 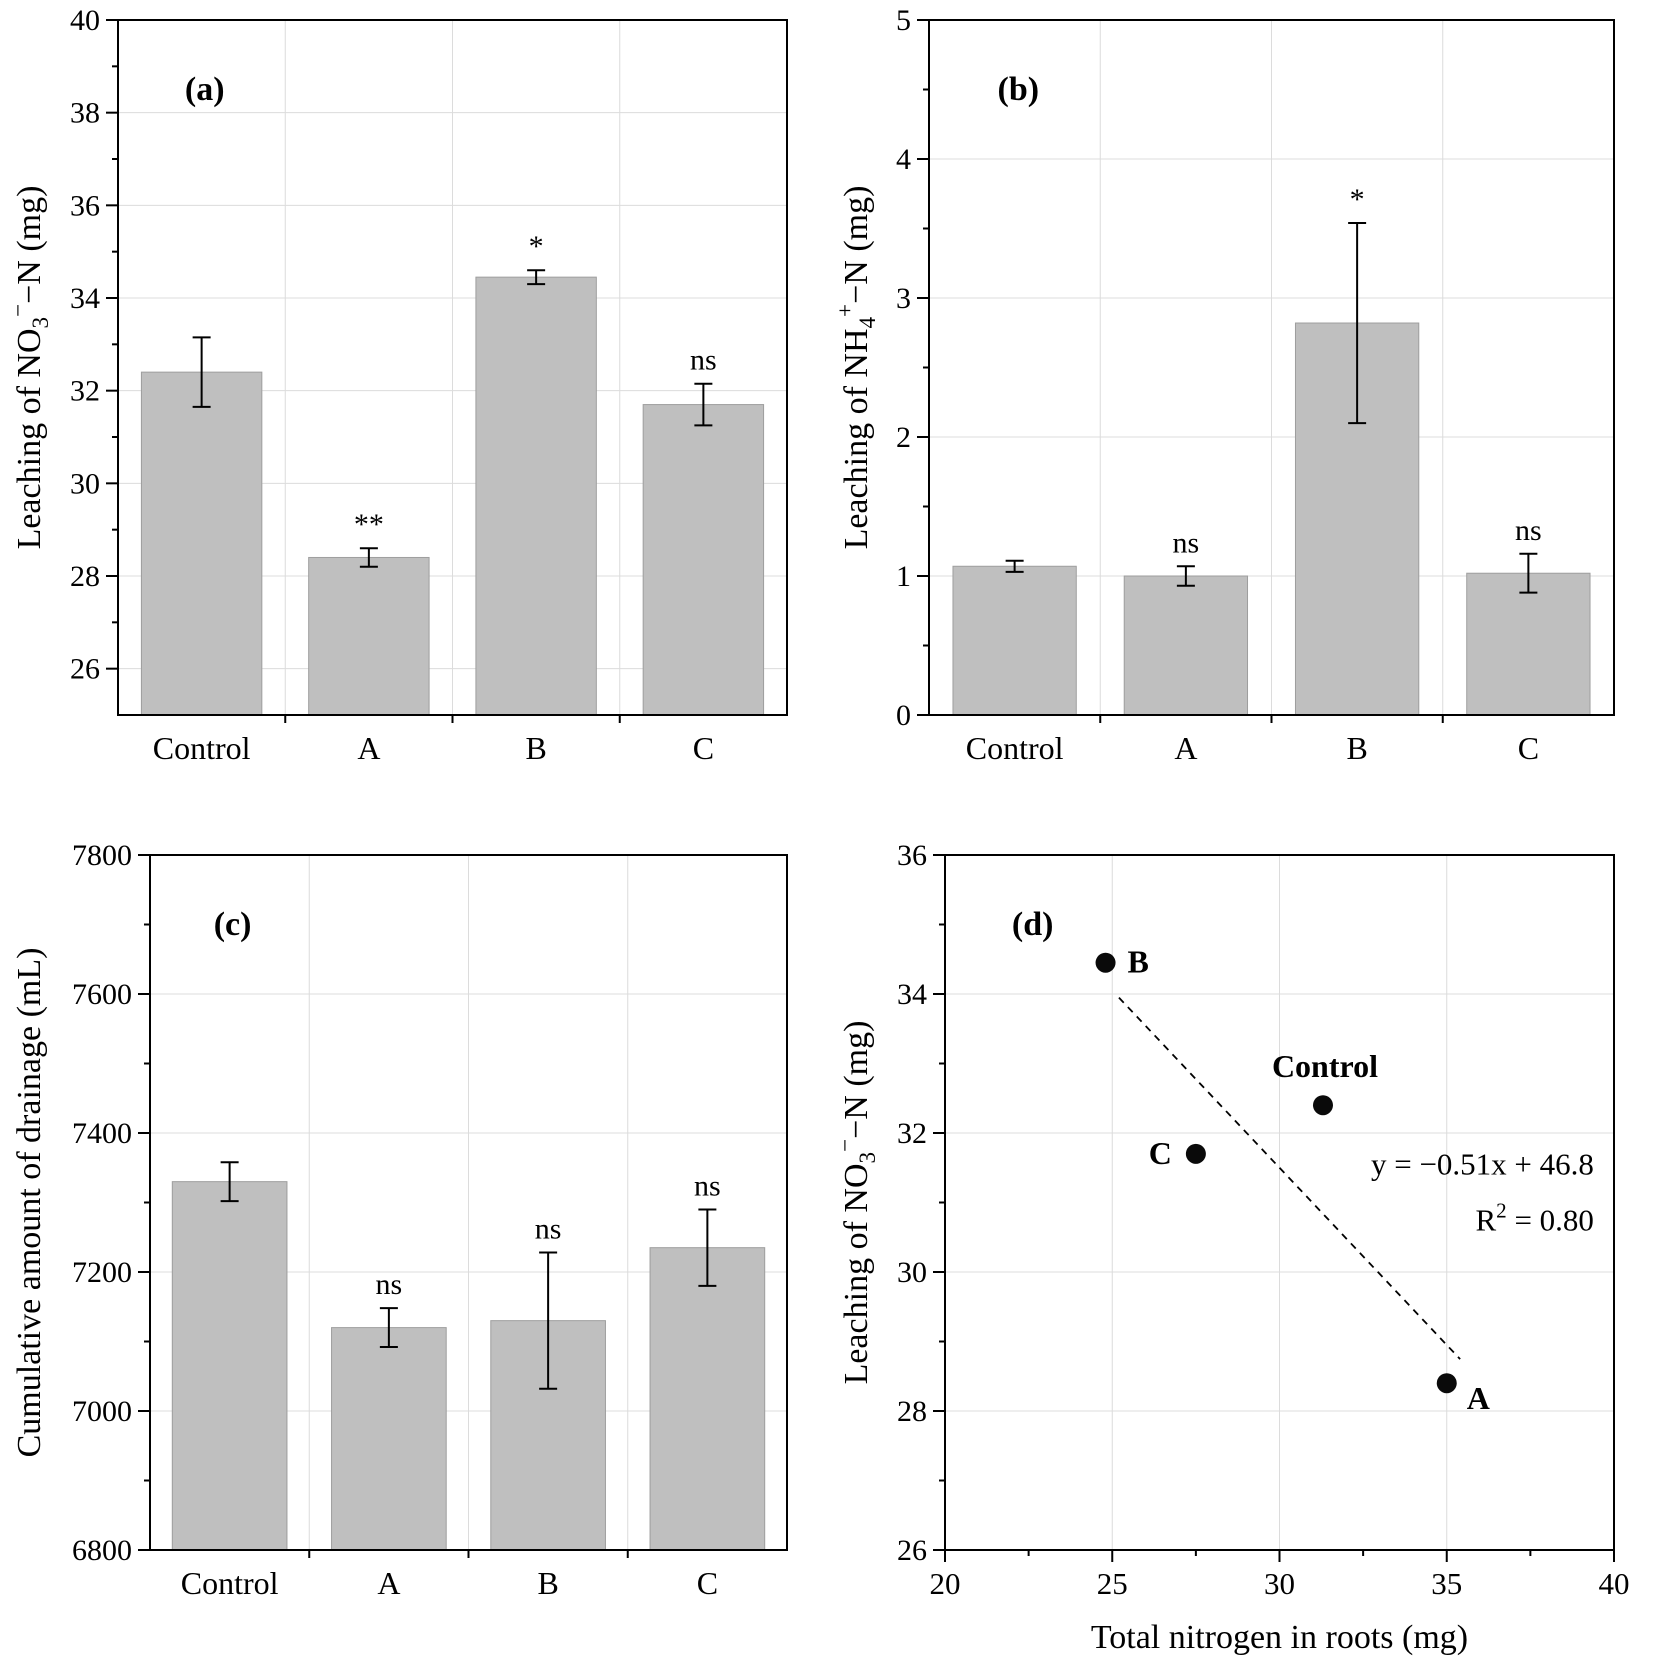 What do you see at coordinates (102, 1550) in the screenshot?
I see `y-tick-label: 6800` at bounding box center [102, 1550].